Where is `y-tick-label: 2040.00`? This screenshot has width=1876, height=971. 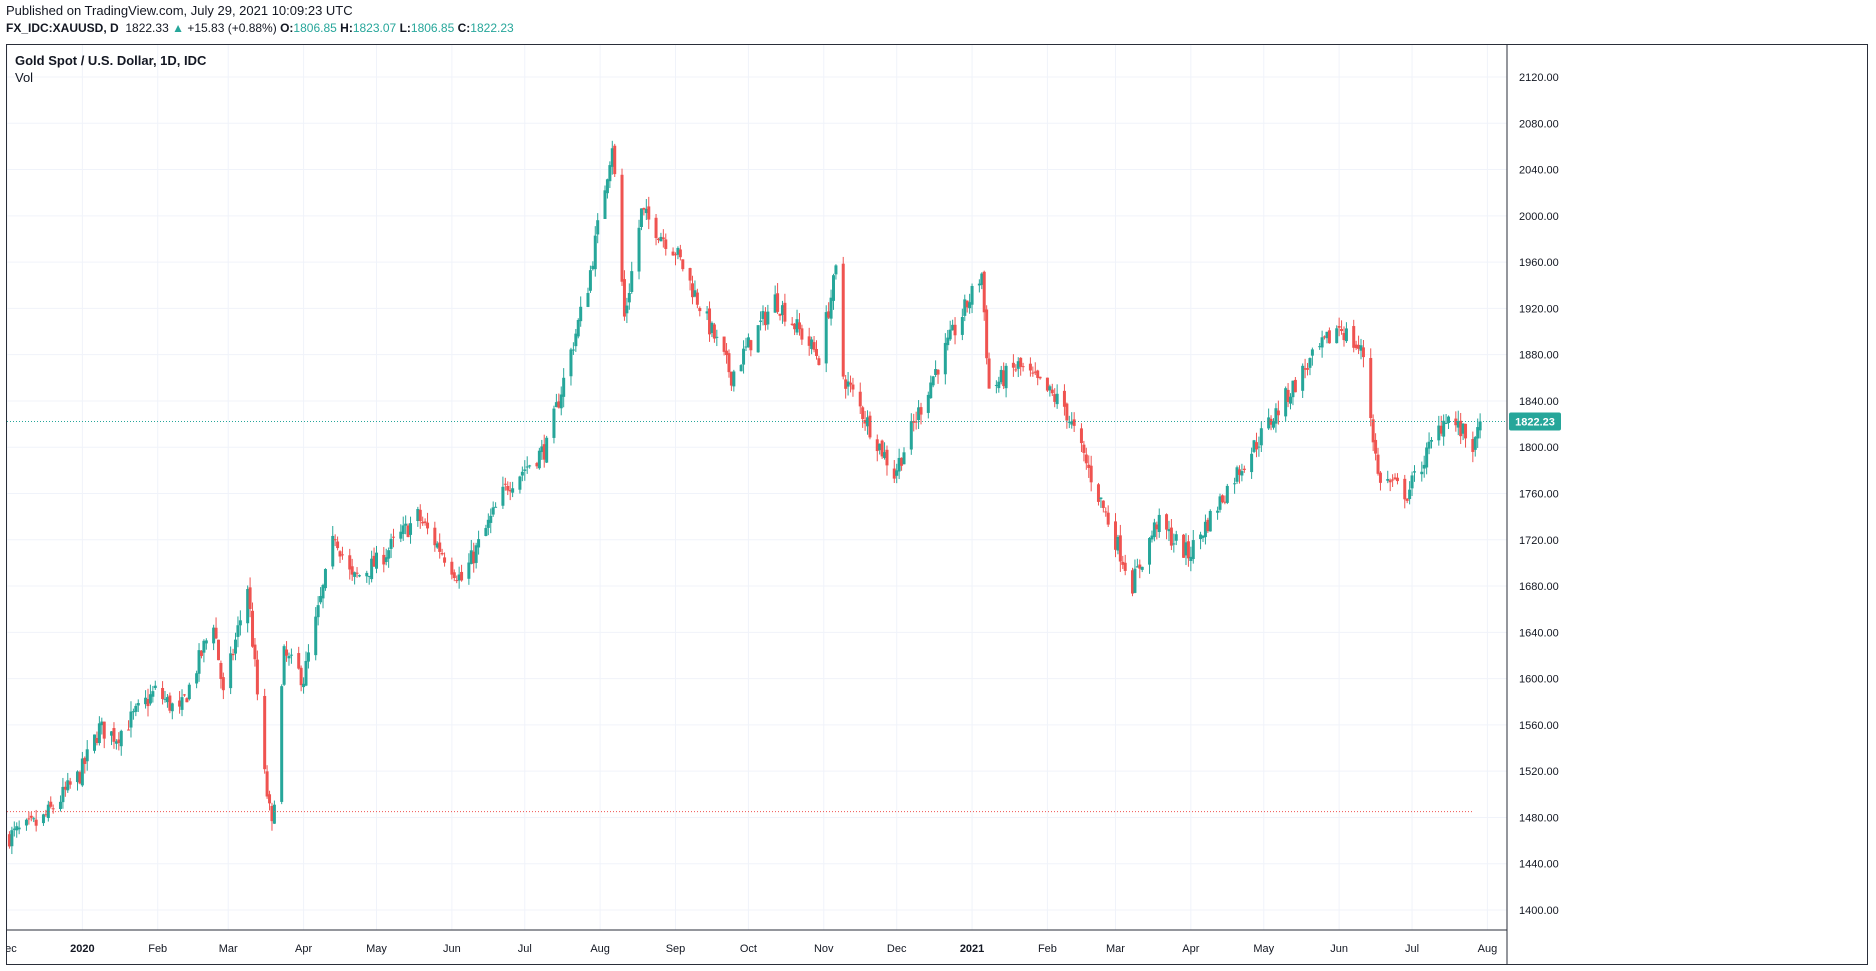
y-tick-label: 2040.00 is located at coordinates (1539, 171).